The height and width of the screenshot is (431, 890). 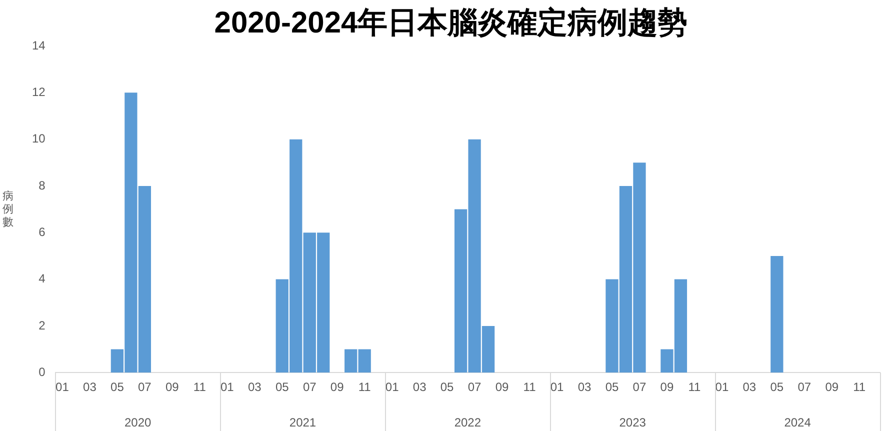 I want to click on bar, so click(x=777, y=314).